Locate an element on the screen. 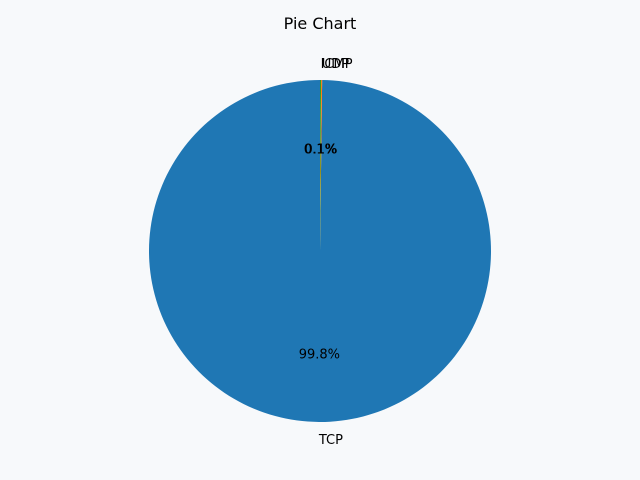 This screenshot has width=640, height=480. slice-pct-udp: 0.1% is located at coordinates (320, 149).